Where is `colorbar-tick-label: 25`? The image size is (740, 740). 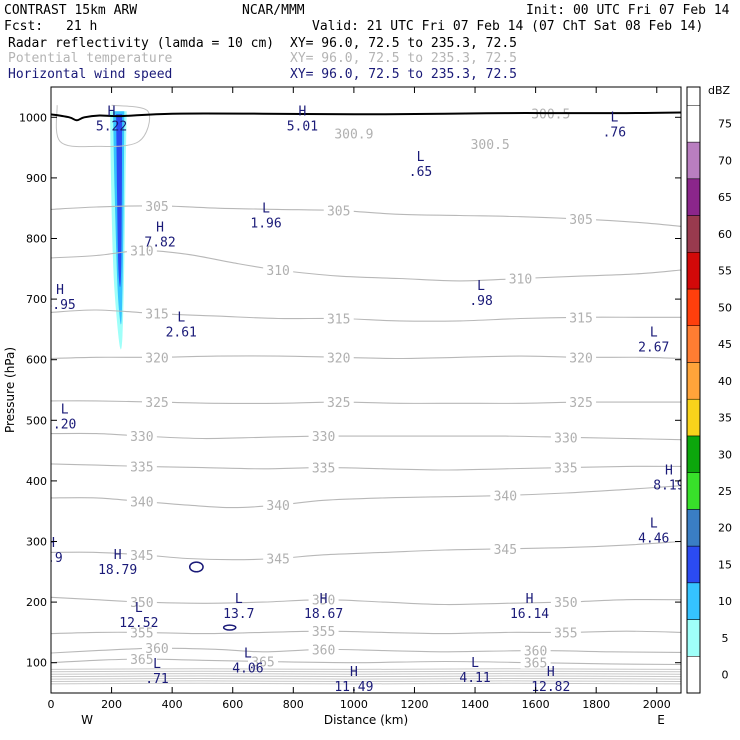
colorbar-tick-label: 25 is located at coordinates (725, 491).